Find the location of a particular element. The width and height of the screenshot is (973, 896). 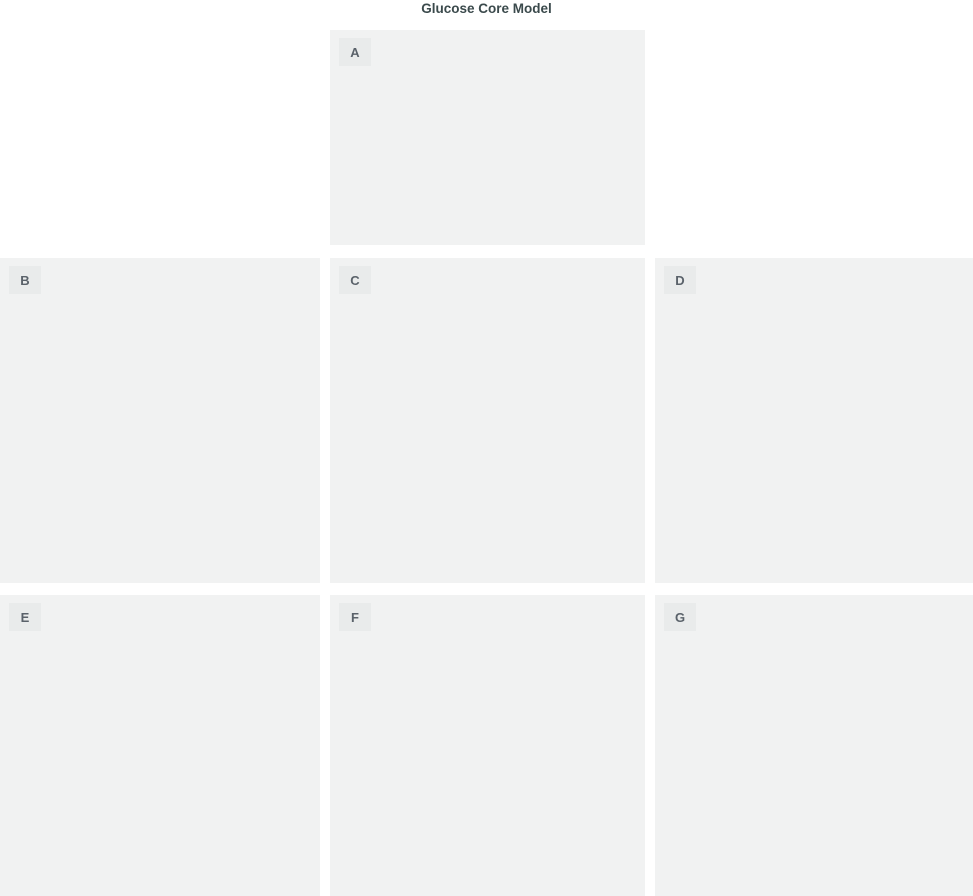

panel-f-plot is located at coordinates (487, 745).